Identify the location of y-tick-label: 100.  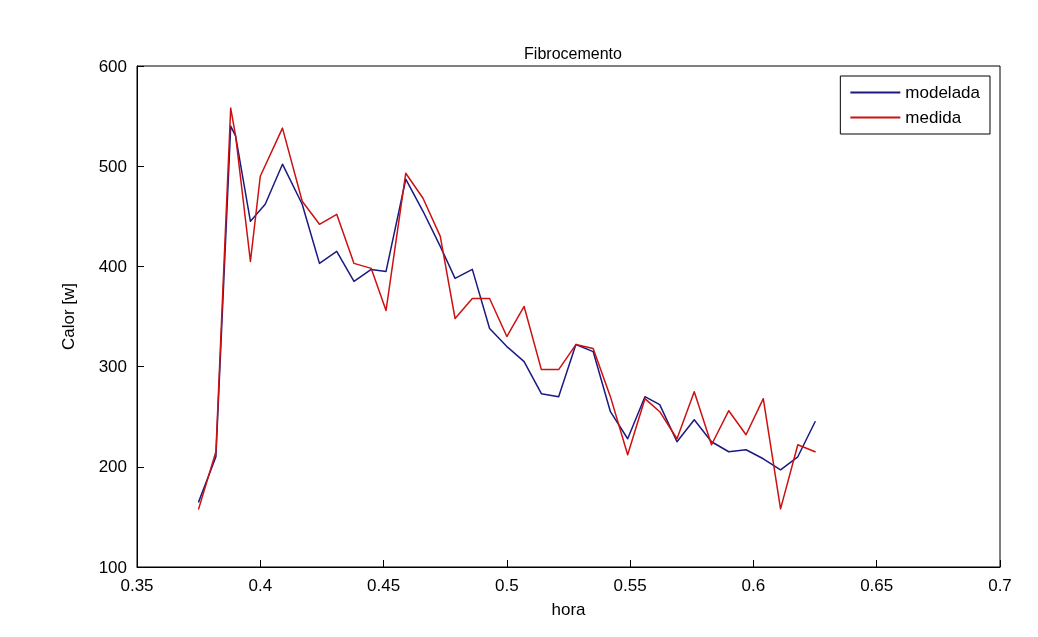
(112, 567).